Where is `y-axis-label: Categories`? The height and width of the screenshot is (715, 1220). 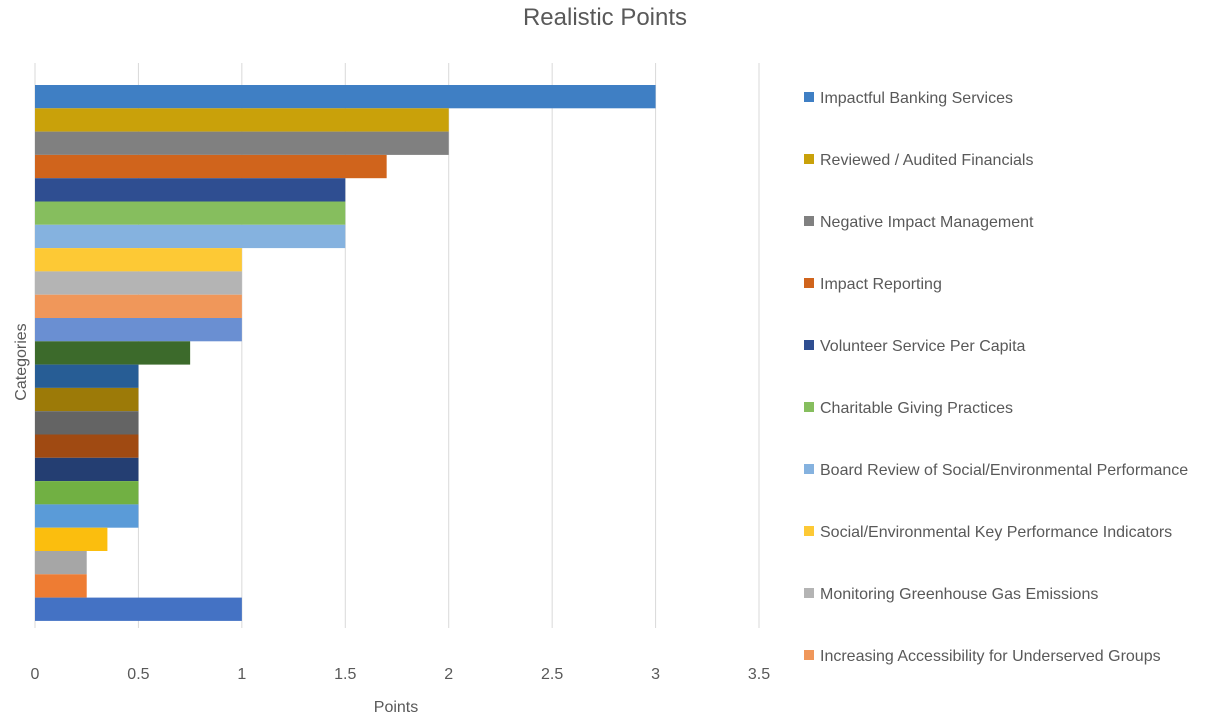
y-axis-label: Categories is located at coordinates (21, 361).